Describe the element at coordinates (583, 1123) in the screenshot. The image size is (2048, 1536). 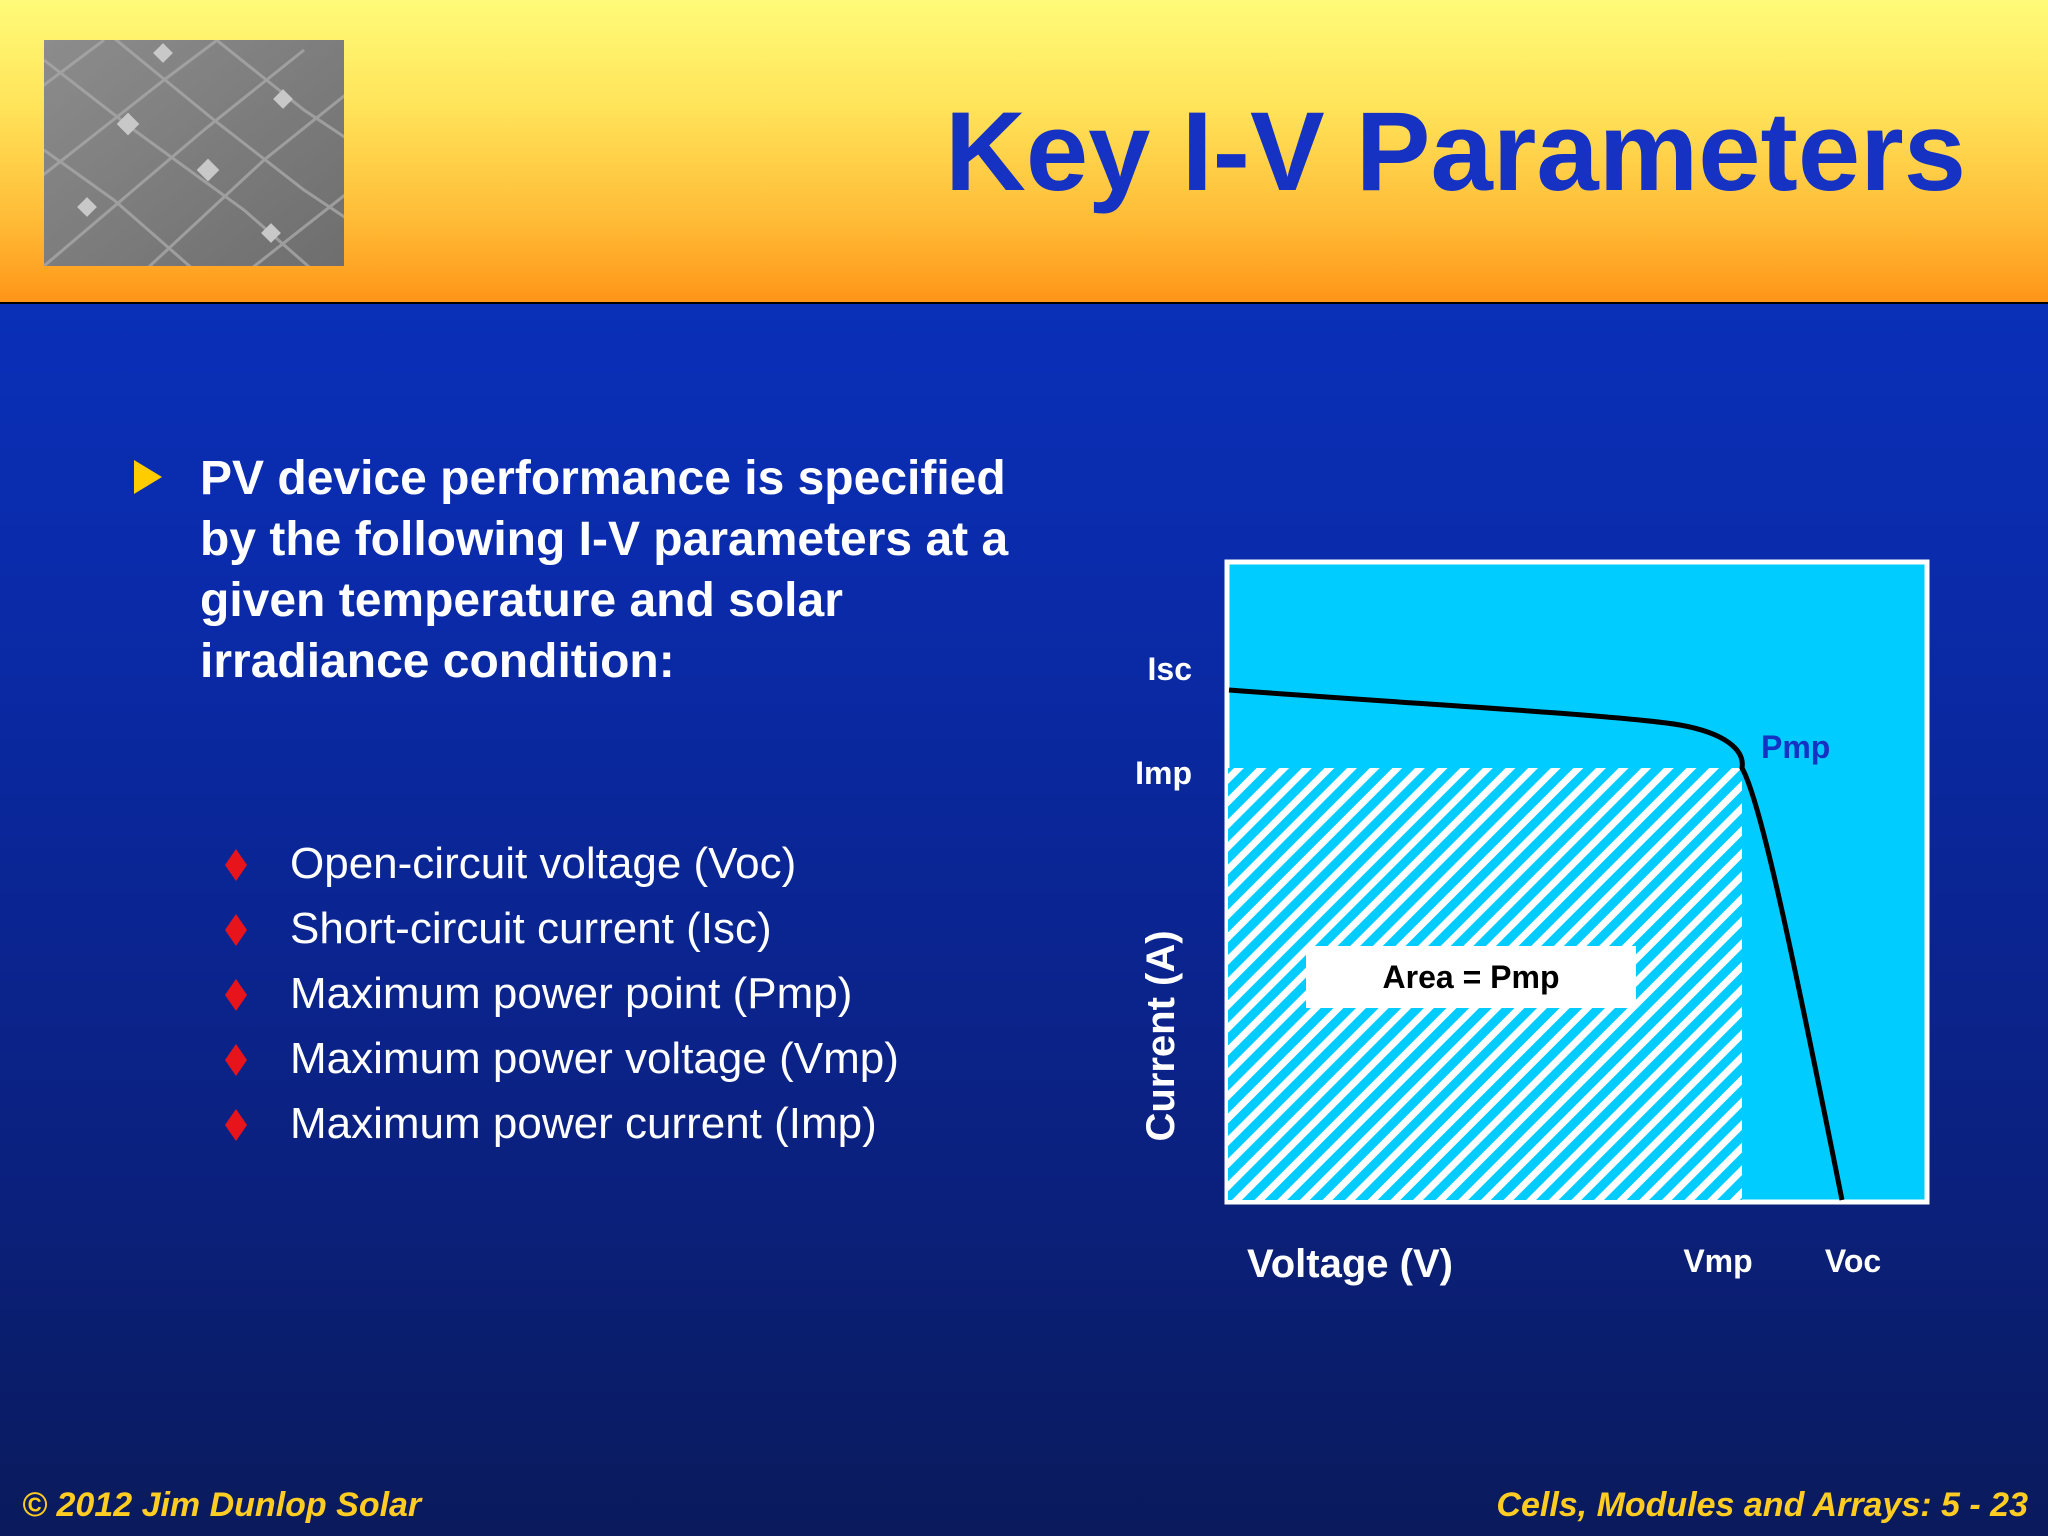
I see `list-item-label: Maximum power current (Imp)` at that location.